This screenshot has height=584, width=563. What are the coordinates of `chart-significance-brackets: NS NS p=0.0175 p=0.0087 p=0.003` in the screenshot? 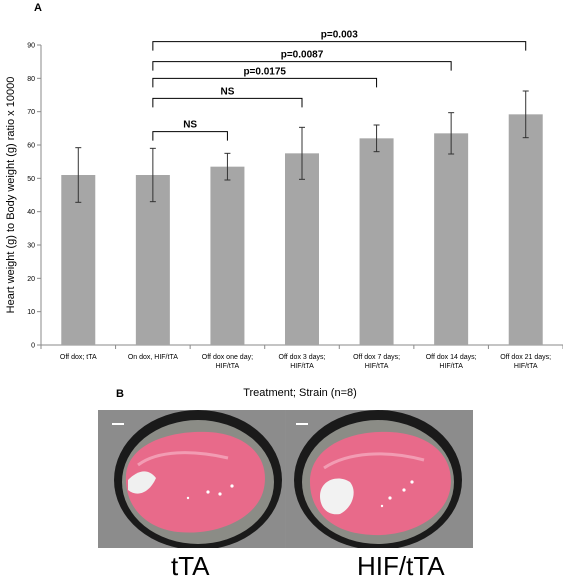 It's located at (339, 85).